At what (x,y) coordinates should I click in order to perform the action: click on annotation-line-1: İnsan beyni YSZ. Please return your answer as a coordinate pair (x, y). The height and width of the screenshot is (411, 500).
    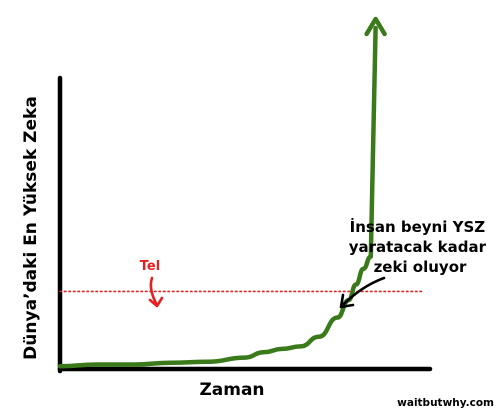
    Looking at the image, I should click on (418, 226).